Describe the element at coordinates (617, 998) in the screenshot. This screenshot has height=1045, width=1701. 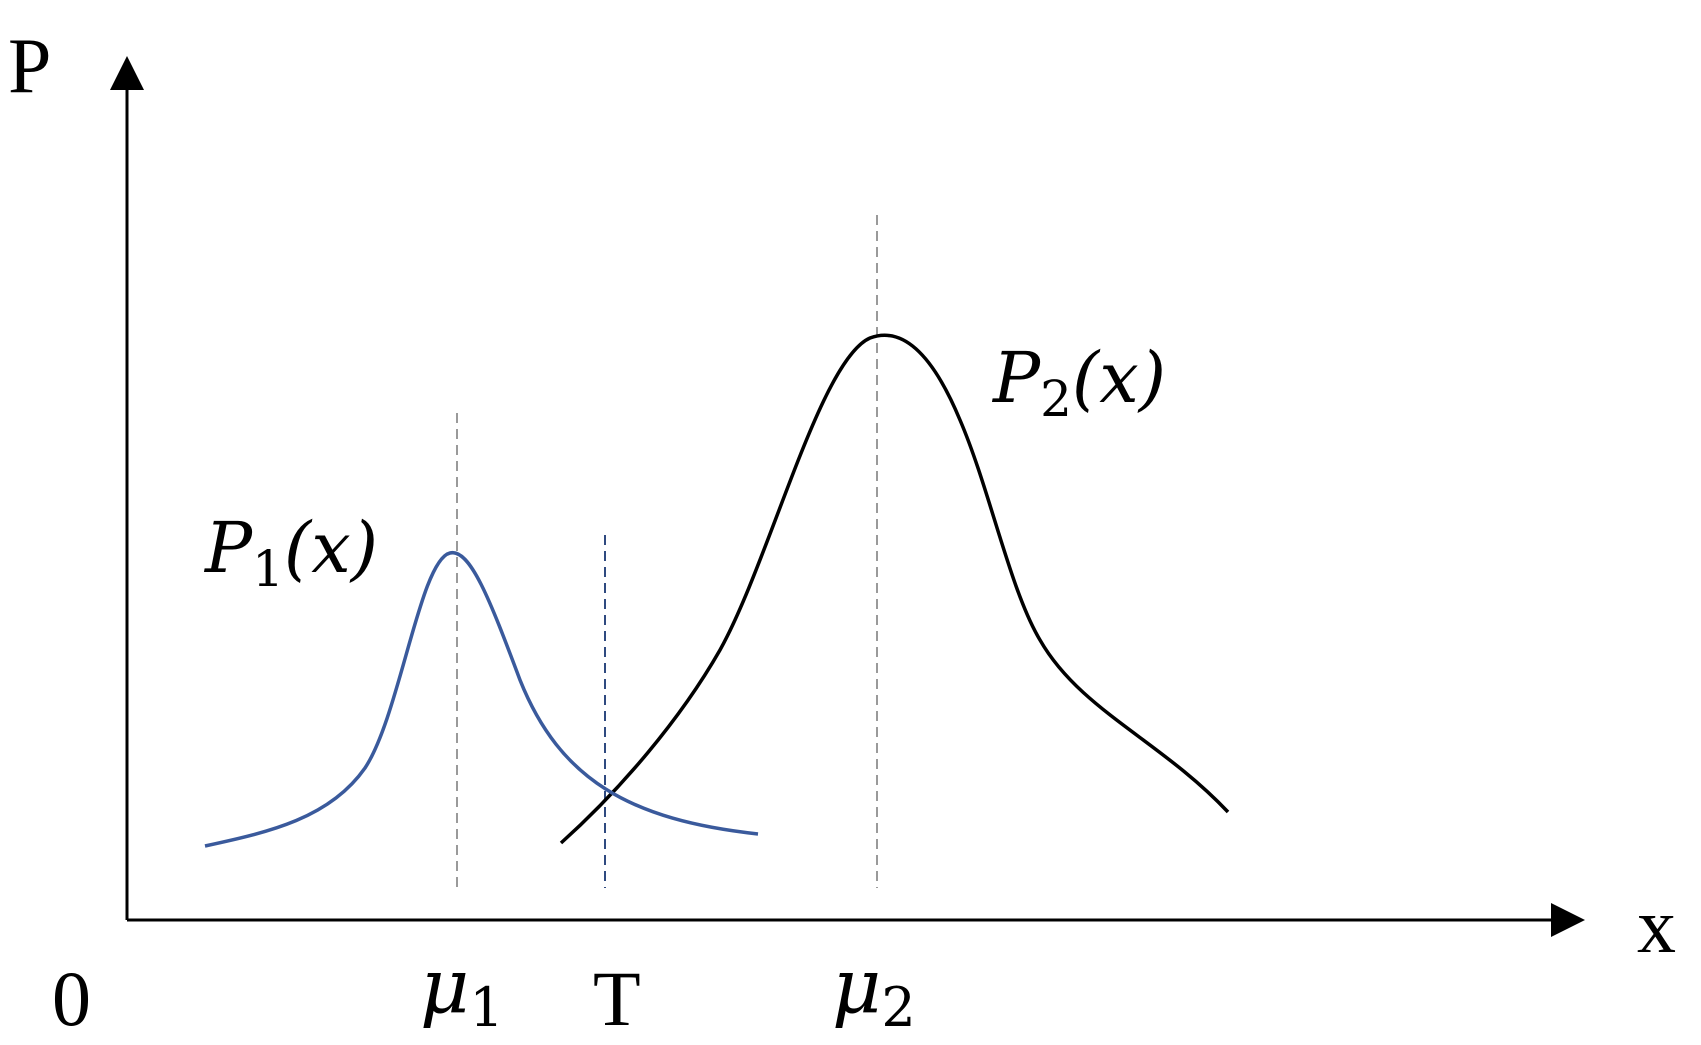
I see `threshold-label: T` at that location.